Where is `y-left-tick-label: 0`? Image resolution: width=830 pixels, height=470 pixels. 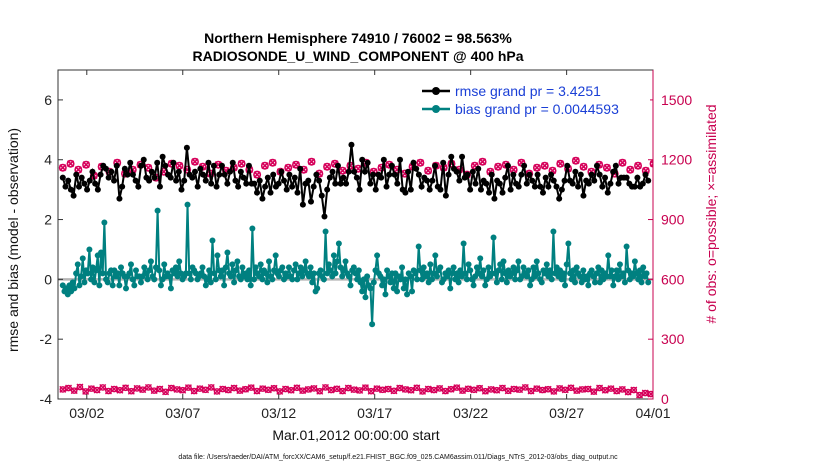 y-left-tick-label: 0 is located at coordinates (48, 279).